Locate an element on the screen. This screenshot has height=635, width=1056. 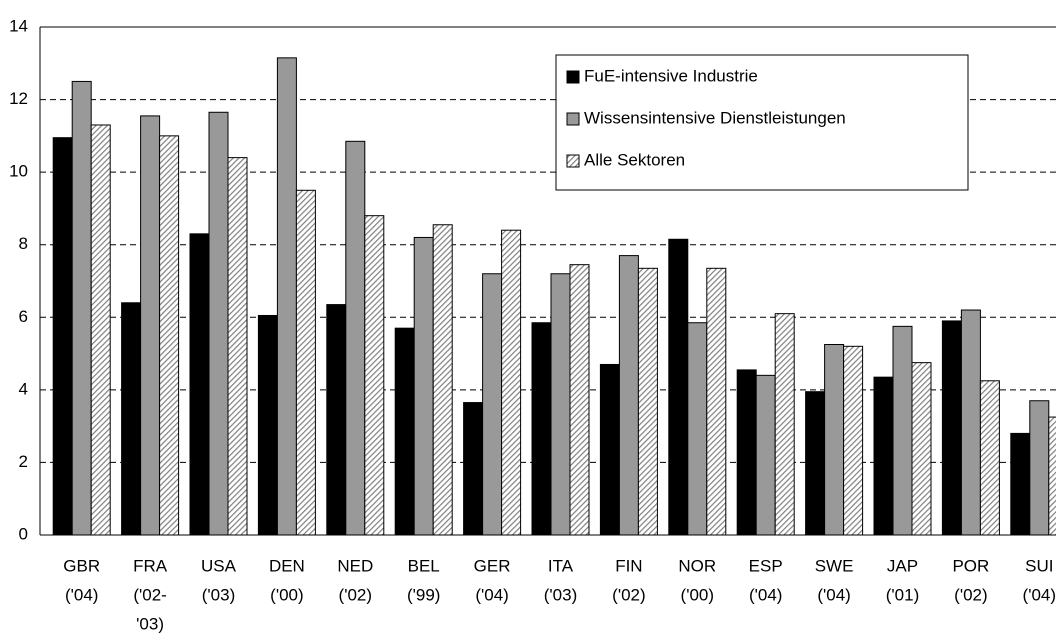
y-tick-label: 8 is located at coordinates (23, 243).